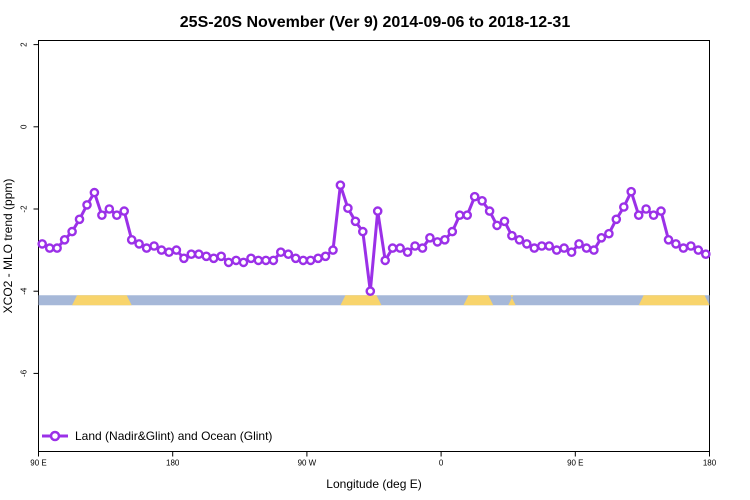 The image size is (750, 500). Describe the element at coordinates (24, 209) in the screenshot. I see `y-tick-label-2: -2` at that location.